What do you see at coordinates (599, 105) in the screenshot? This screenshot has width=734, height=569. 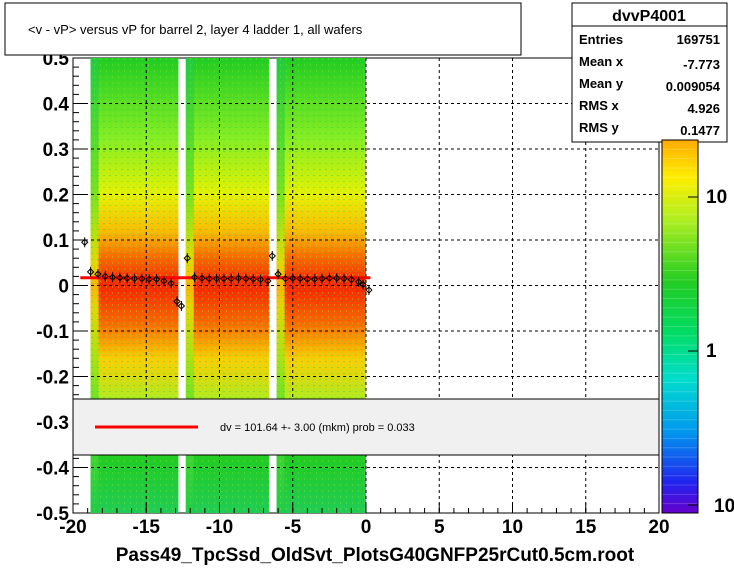 I see `stats-label-3: RMS x` at bounding box center [599, 105].